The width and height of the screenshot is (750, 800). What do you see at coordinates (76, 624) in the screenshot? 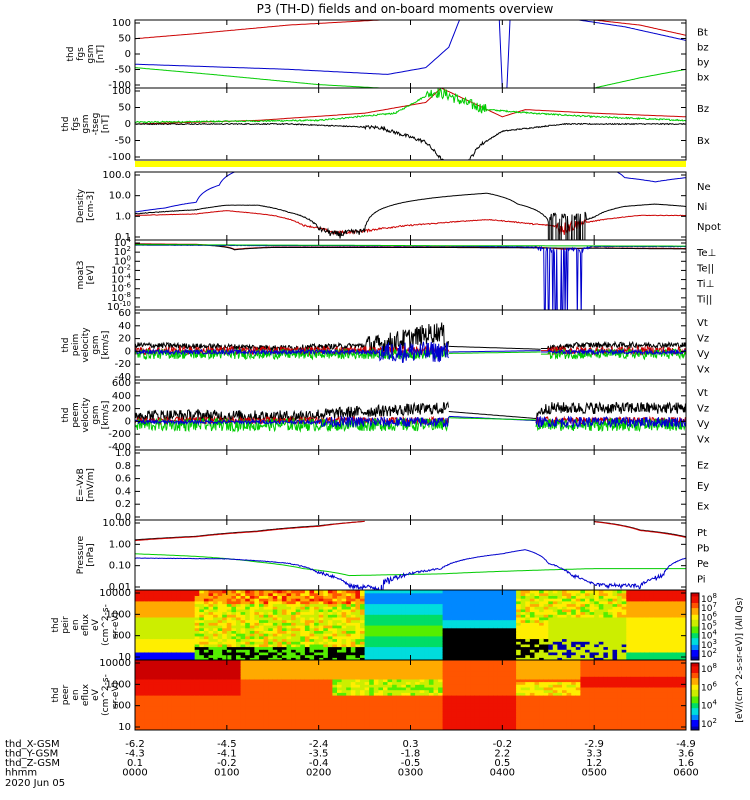
I see `panel-9-ylabel: en` at bounding box center [76, 624].